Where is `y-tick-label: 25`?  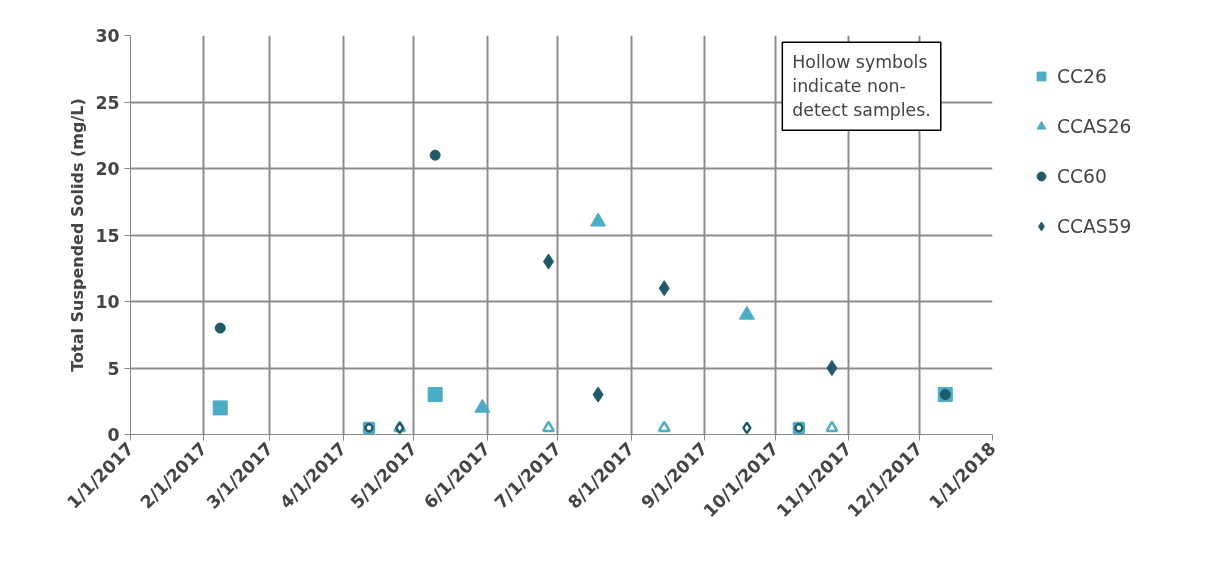
y-tick-label: 25 is located at coordinates (107, 102).